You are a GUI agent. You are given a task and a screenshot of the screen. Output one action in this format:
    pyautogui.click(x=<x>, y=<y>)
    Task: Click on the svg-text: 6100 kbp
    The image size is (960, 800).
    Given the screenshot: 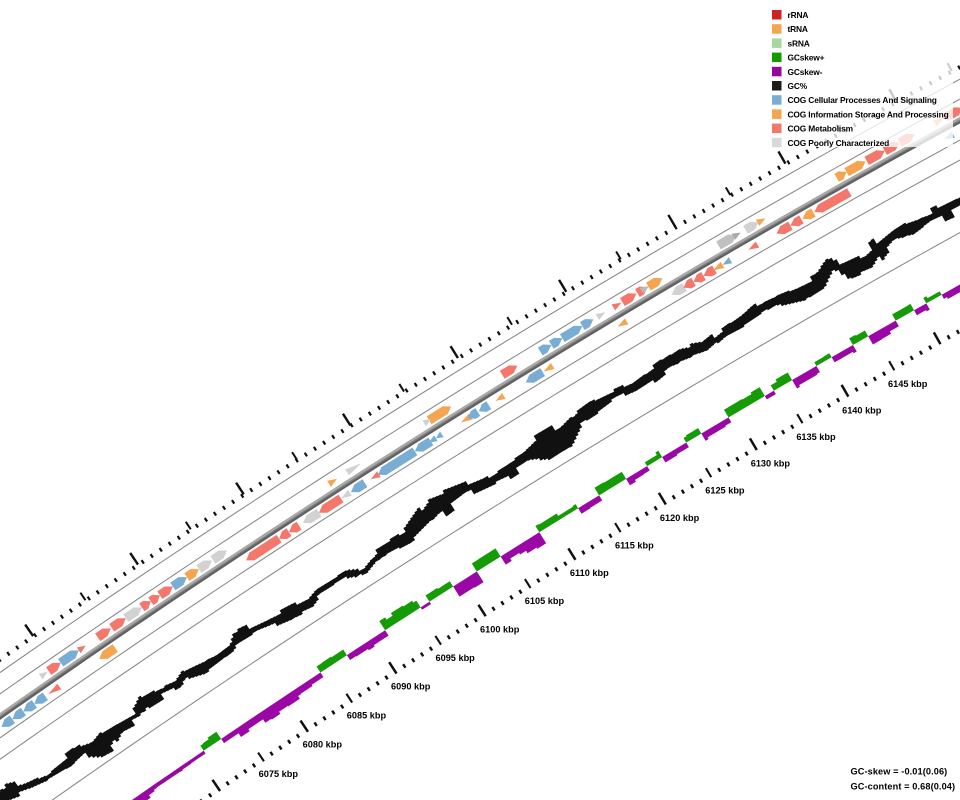 What is the action you would take?
    pyautogui.click(x=500, y=629)
    